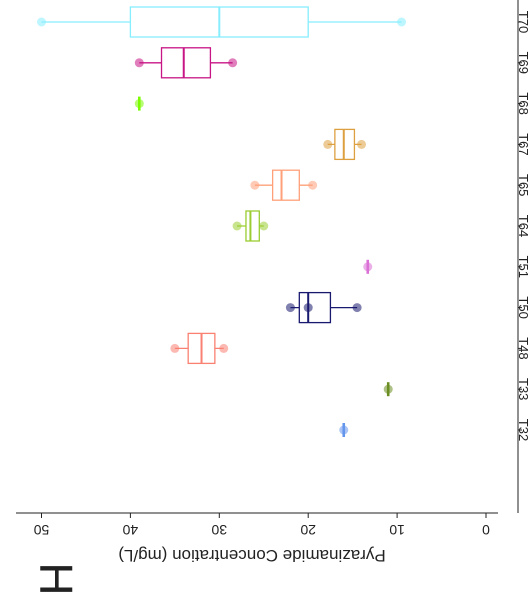 Image resolution: width=528 pixels, height=610 pixels. I want to click on box-t32, so click(344, 430).